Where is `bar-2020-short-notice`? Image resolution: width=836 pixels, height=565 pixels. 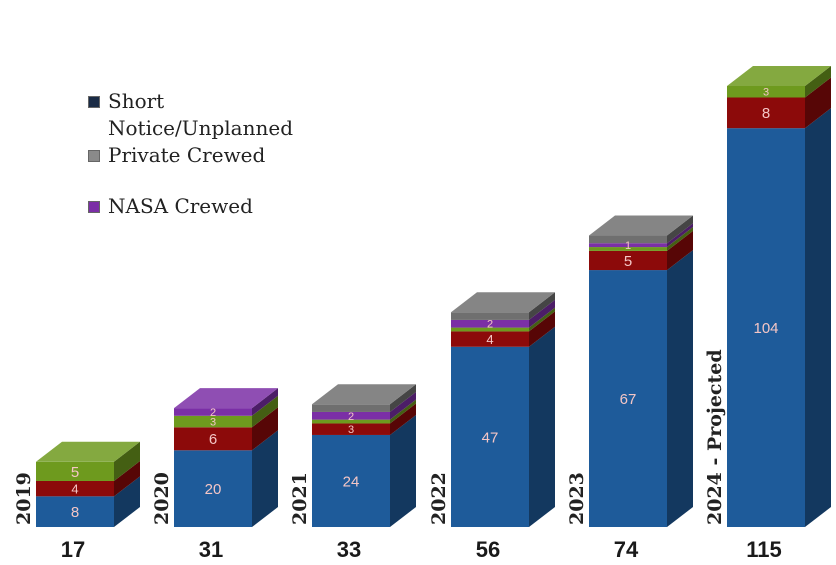 bar-2020-short-notice is located at coordinates (213, 488).